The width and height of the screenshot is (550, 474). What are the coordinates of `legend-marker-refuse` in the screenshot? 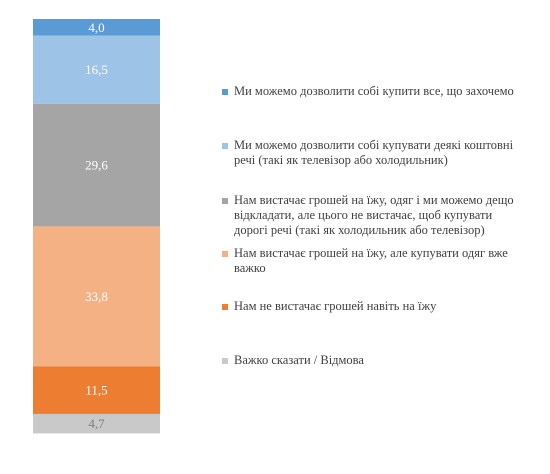 It's located at (225, 361).